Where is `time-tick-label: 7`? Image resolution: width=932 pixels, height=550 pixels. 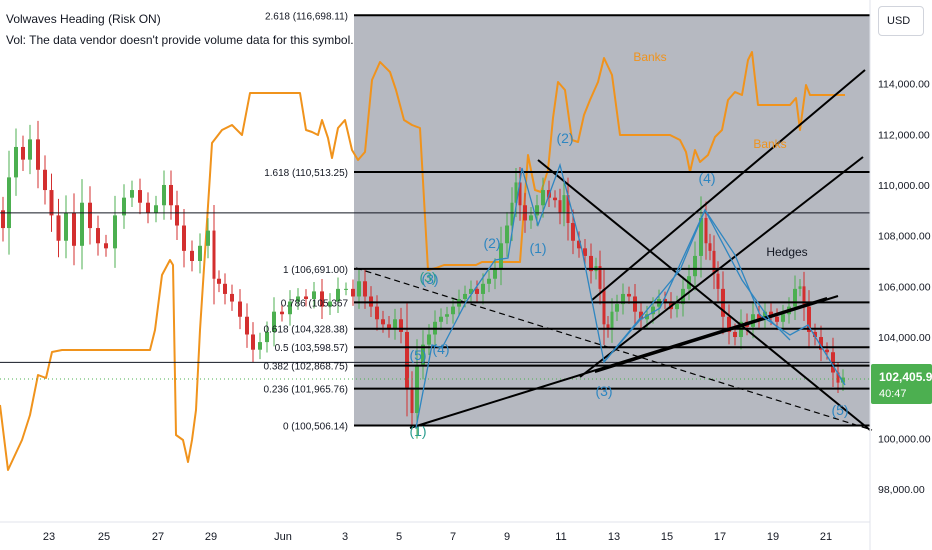
time-tick-label: 7 is located at coordinates (453, 537).